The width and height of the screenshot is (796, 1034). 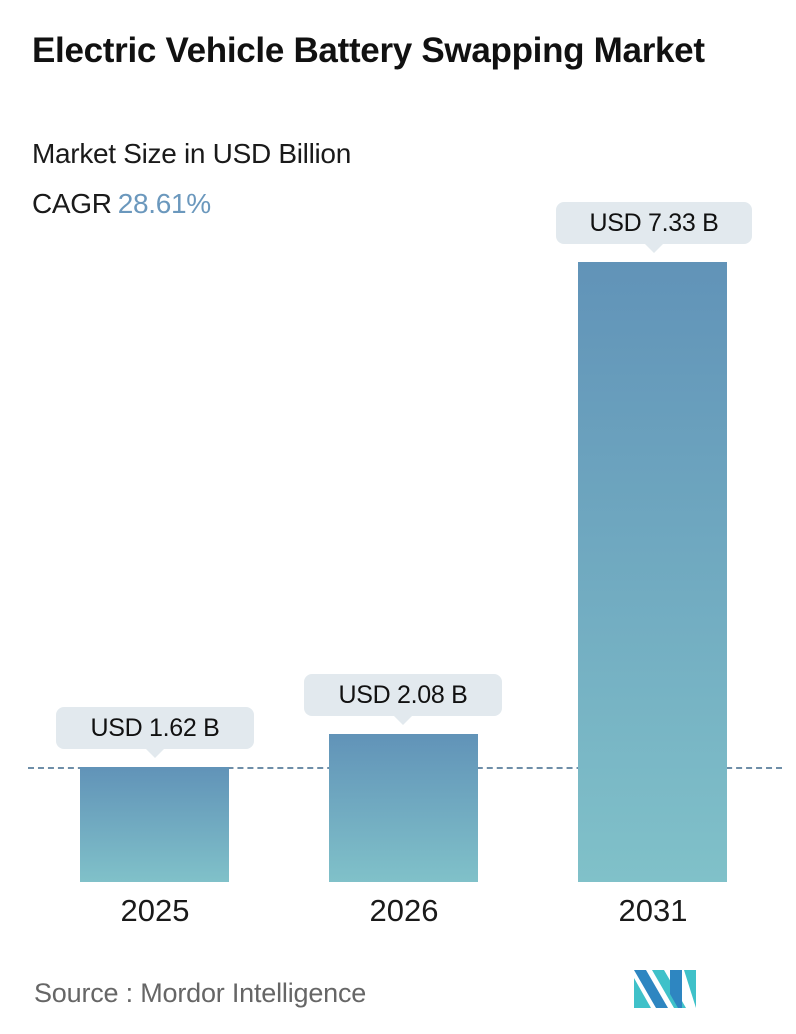 What do you see at coordinates (200, 993) in the screenshot?
I see `source-text: Source : Mordor Intelligence` at bounding box center [200, 993].